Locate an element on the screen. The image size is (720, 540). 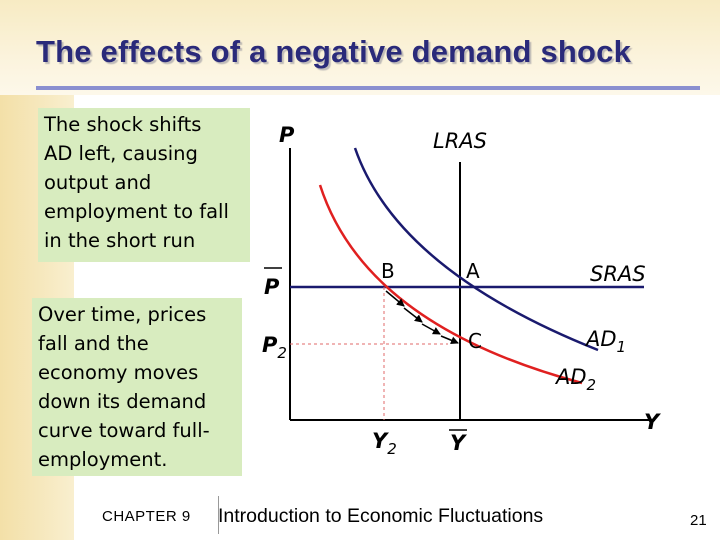
title-underline is located at coordinates (368, 88).